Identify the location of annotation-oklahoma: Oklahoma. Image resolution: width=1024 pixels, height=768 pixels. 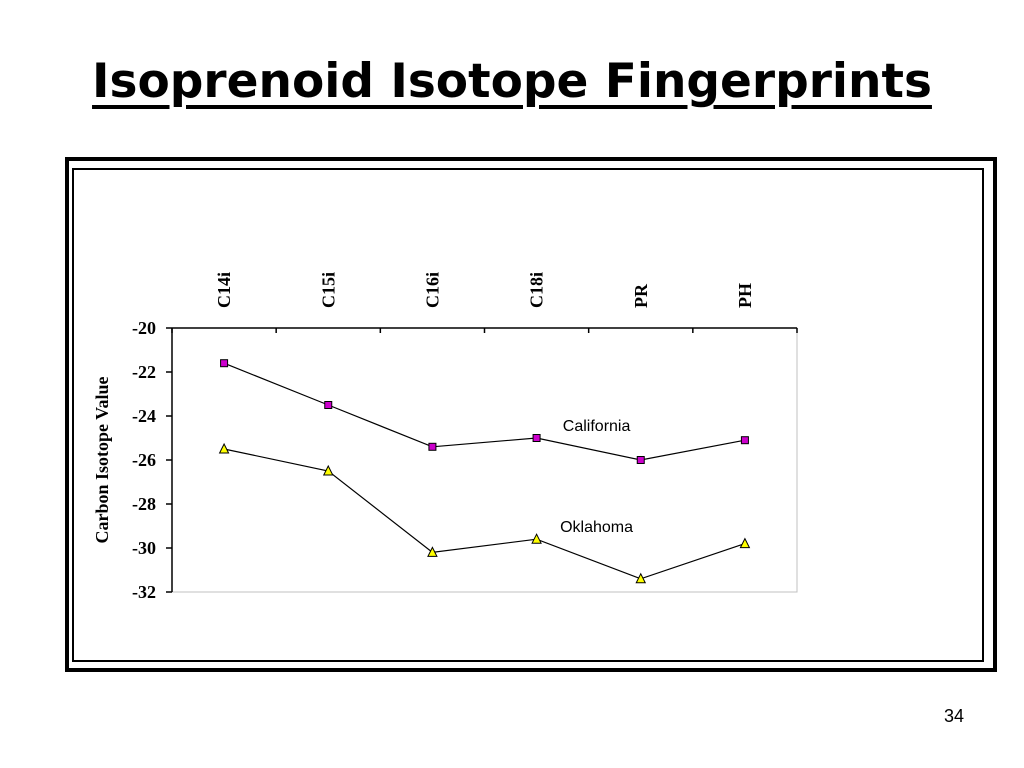
(596, 527).